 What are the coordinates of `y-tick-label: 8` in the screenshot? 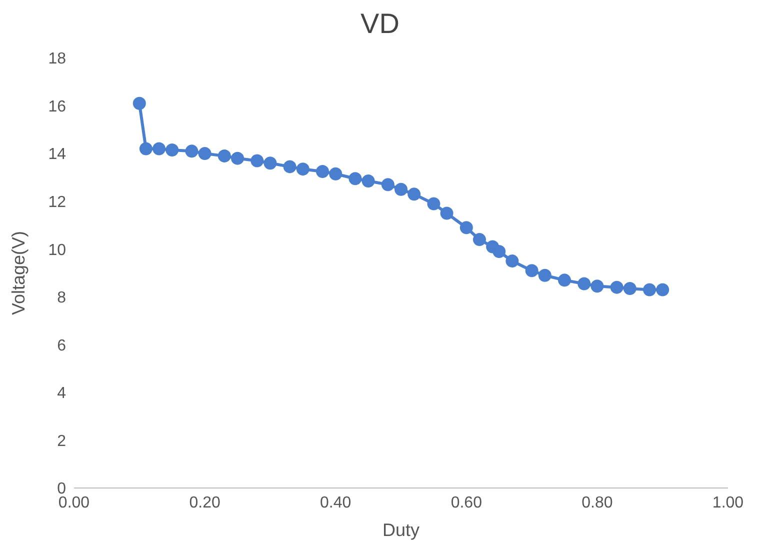 It's located at (61, 298).